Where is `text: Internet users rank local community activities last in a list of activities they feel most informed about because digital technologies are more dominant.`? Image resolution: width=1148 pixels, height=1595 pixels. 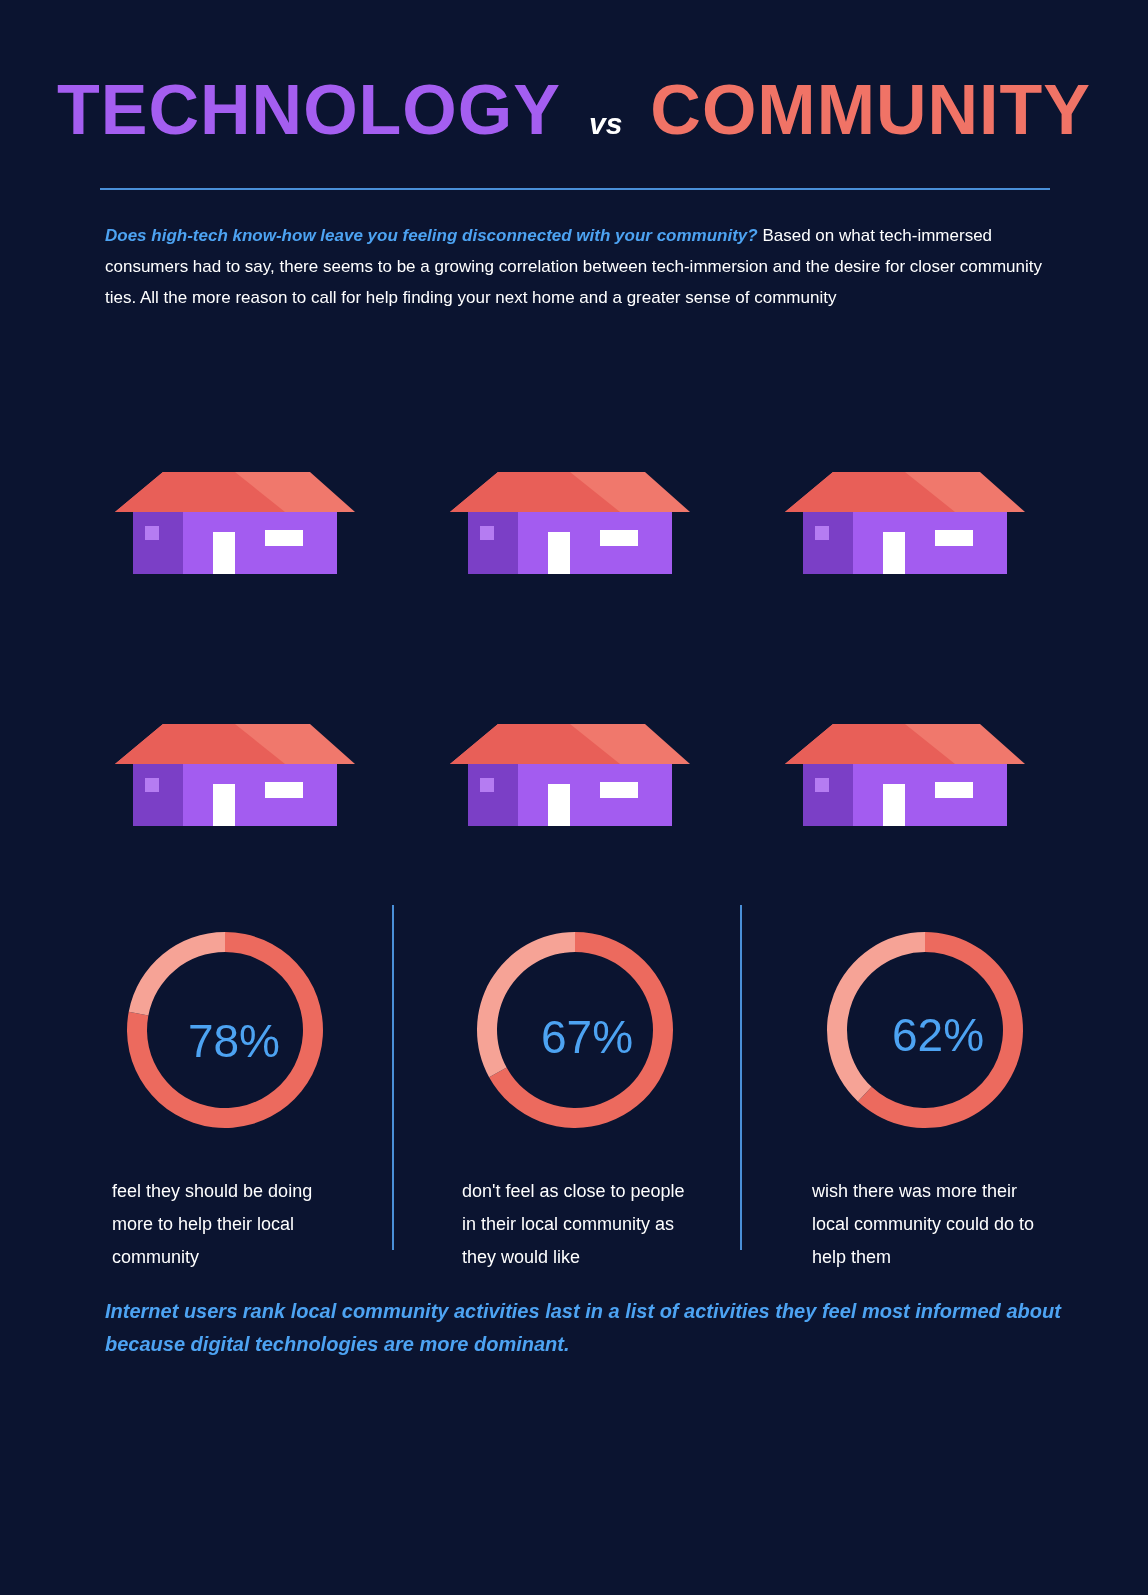 text: Internet users rank local community activities last in a list of activities they feel most informed about because digital technologies are more dominant. is located at coordinates (584, 1328).